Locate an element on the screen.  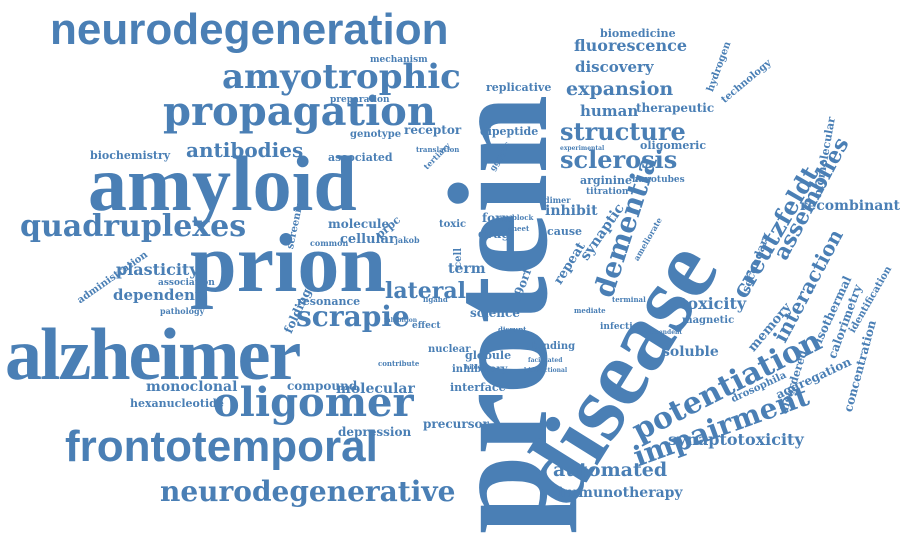
word-dimer: dimer is located at coordinates (557, 200).